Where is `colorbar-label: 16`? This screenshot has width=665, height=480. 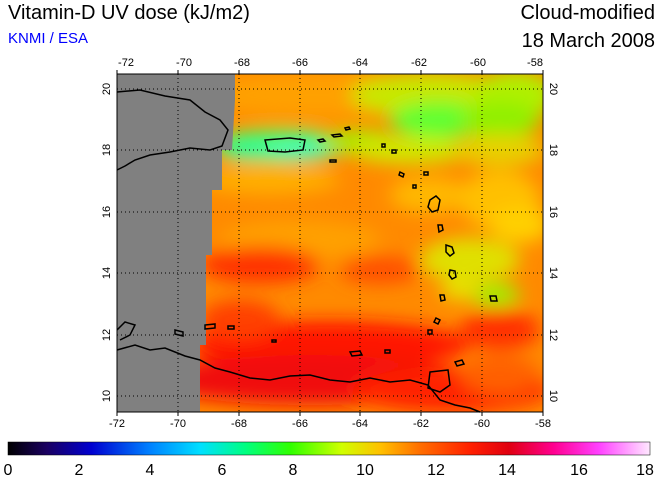 colorbar-label: 16 is located at coordinates (579, 470).